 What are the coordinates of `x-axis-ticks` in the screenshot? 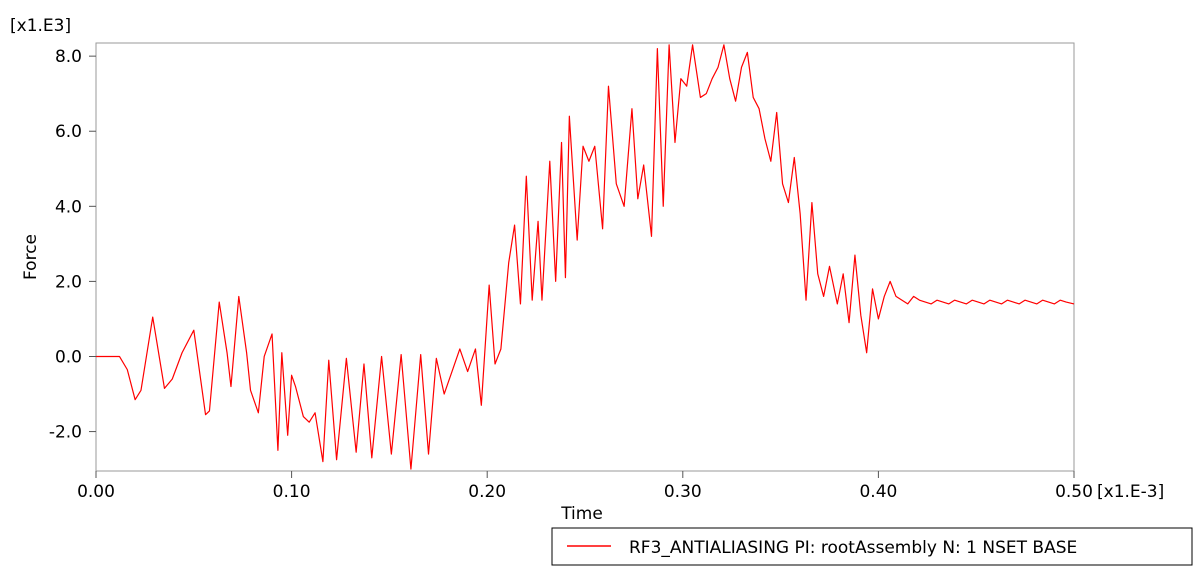 It's located at (585, 474).